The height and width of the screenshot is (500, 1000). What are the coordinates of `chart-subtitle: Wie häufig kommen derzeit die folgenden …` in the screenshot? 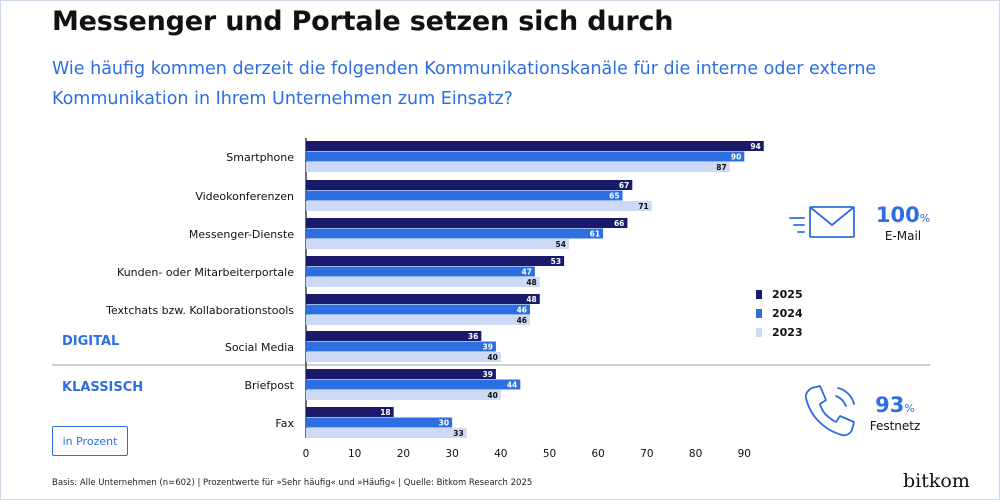 It's located at (464, 84).